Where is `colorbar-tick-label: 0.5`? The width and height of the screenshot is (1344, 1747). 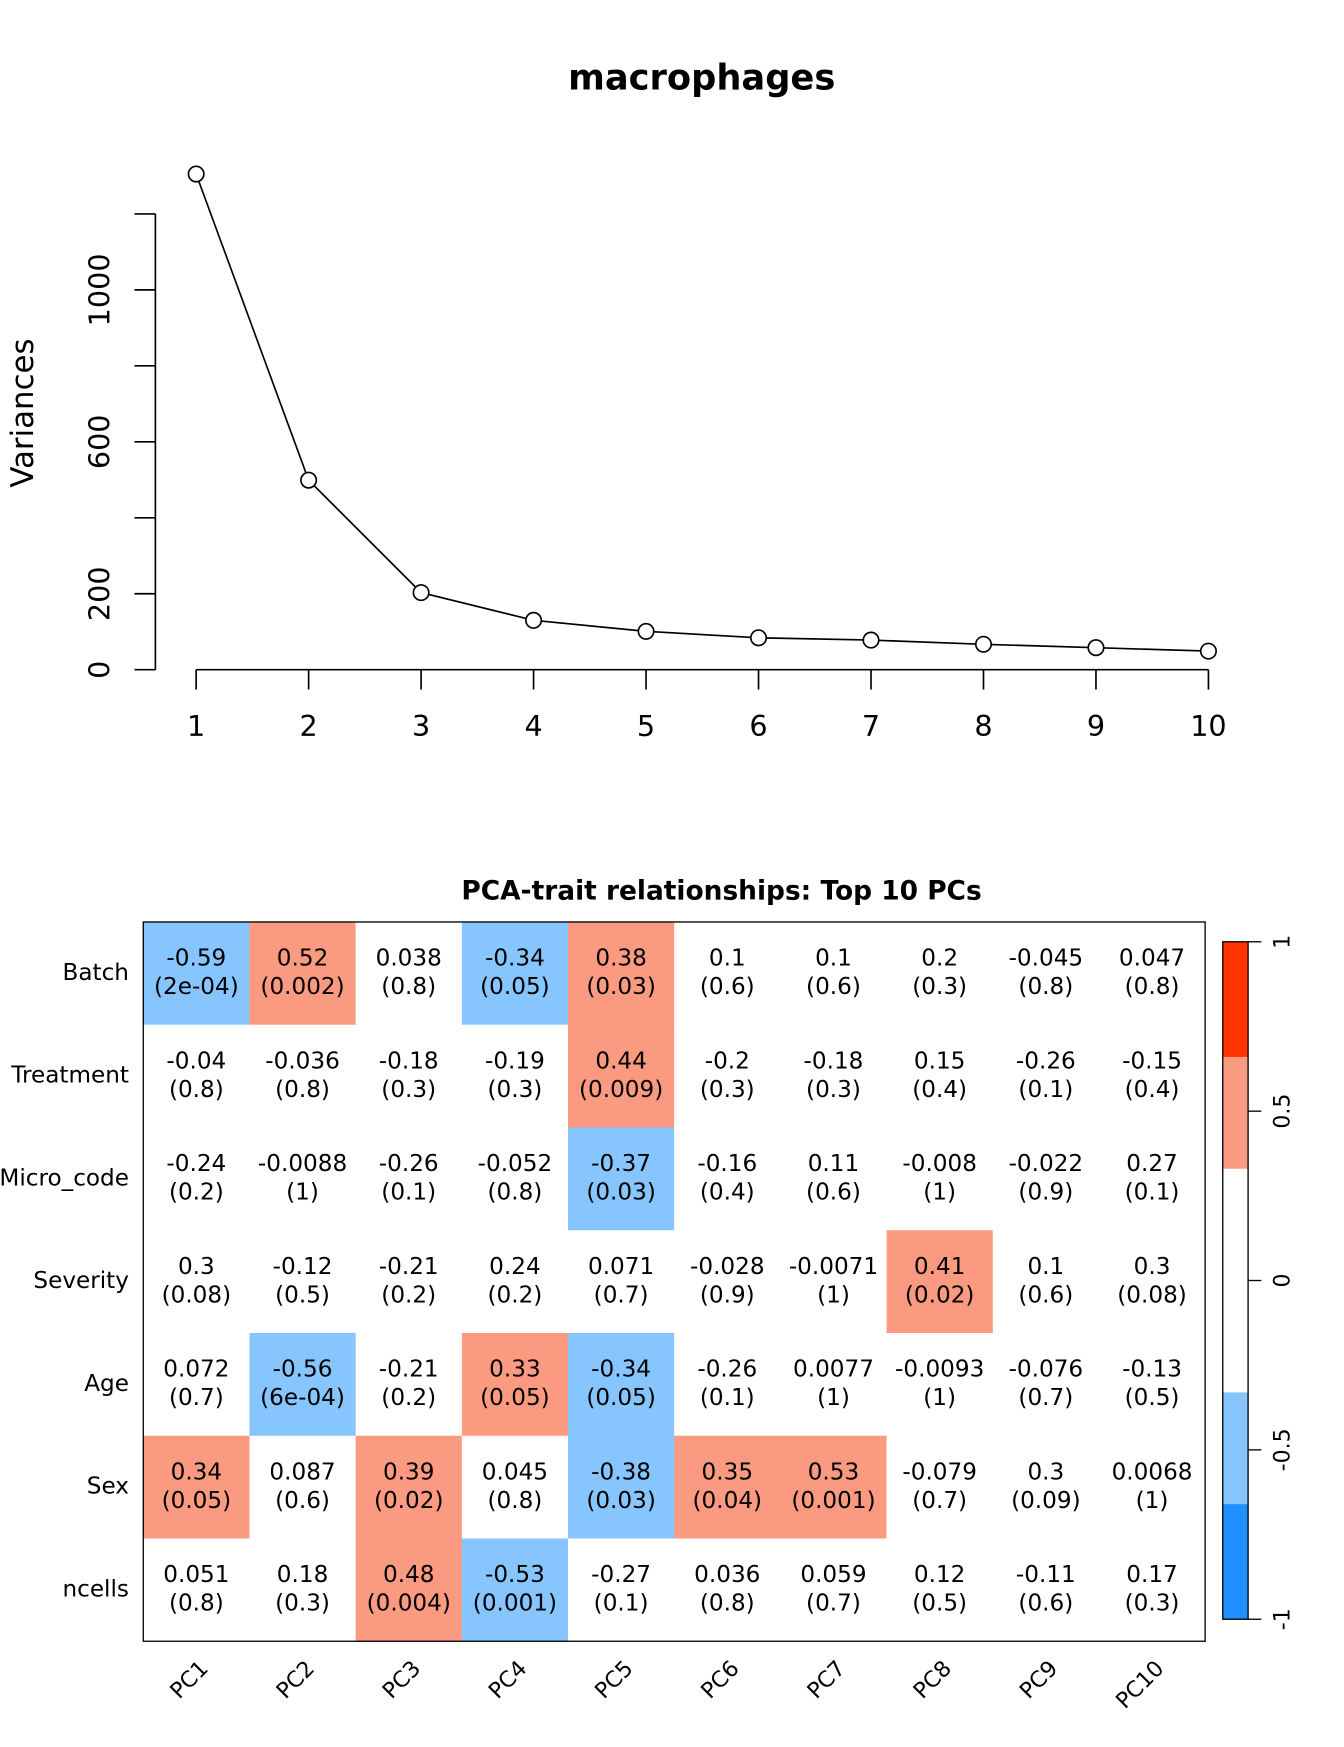
colorbar-tick-label: 0.5 is located at coordinates (1282, 1111).